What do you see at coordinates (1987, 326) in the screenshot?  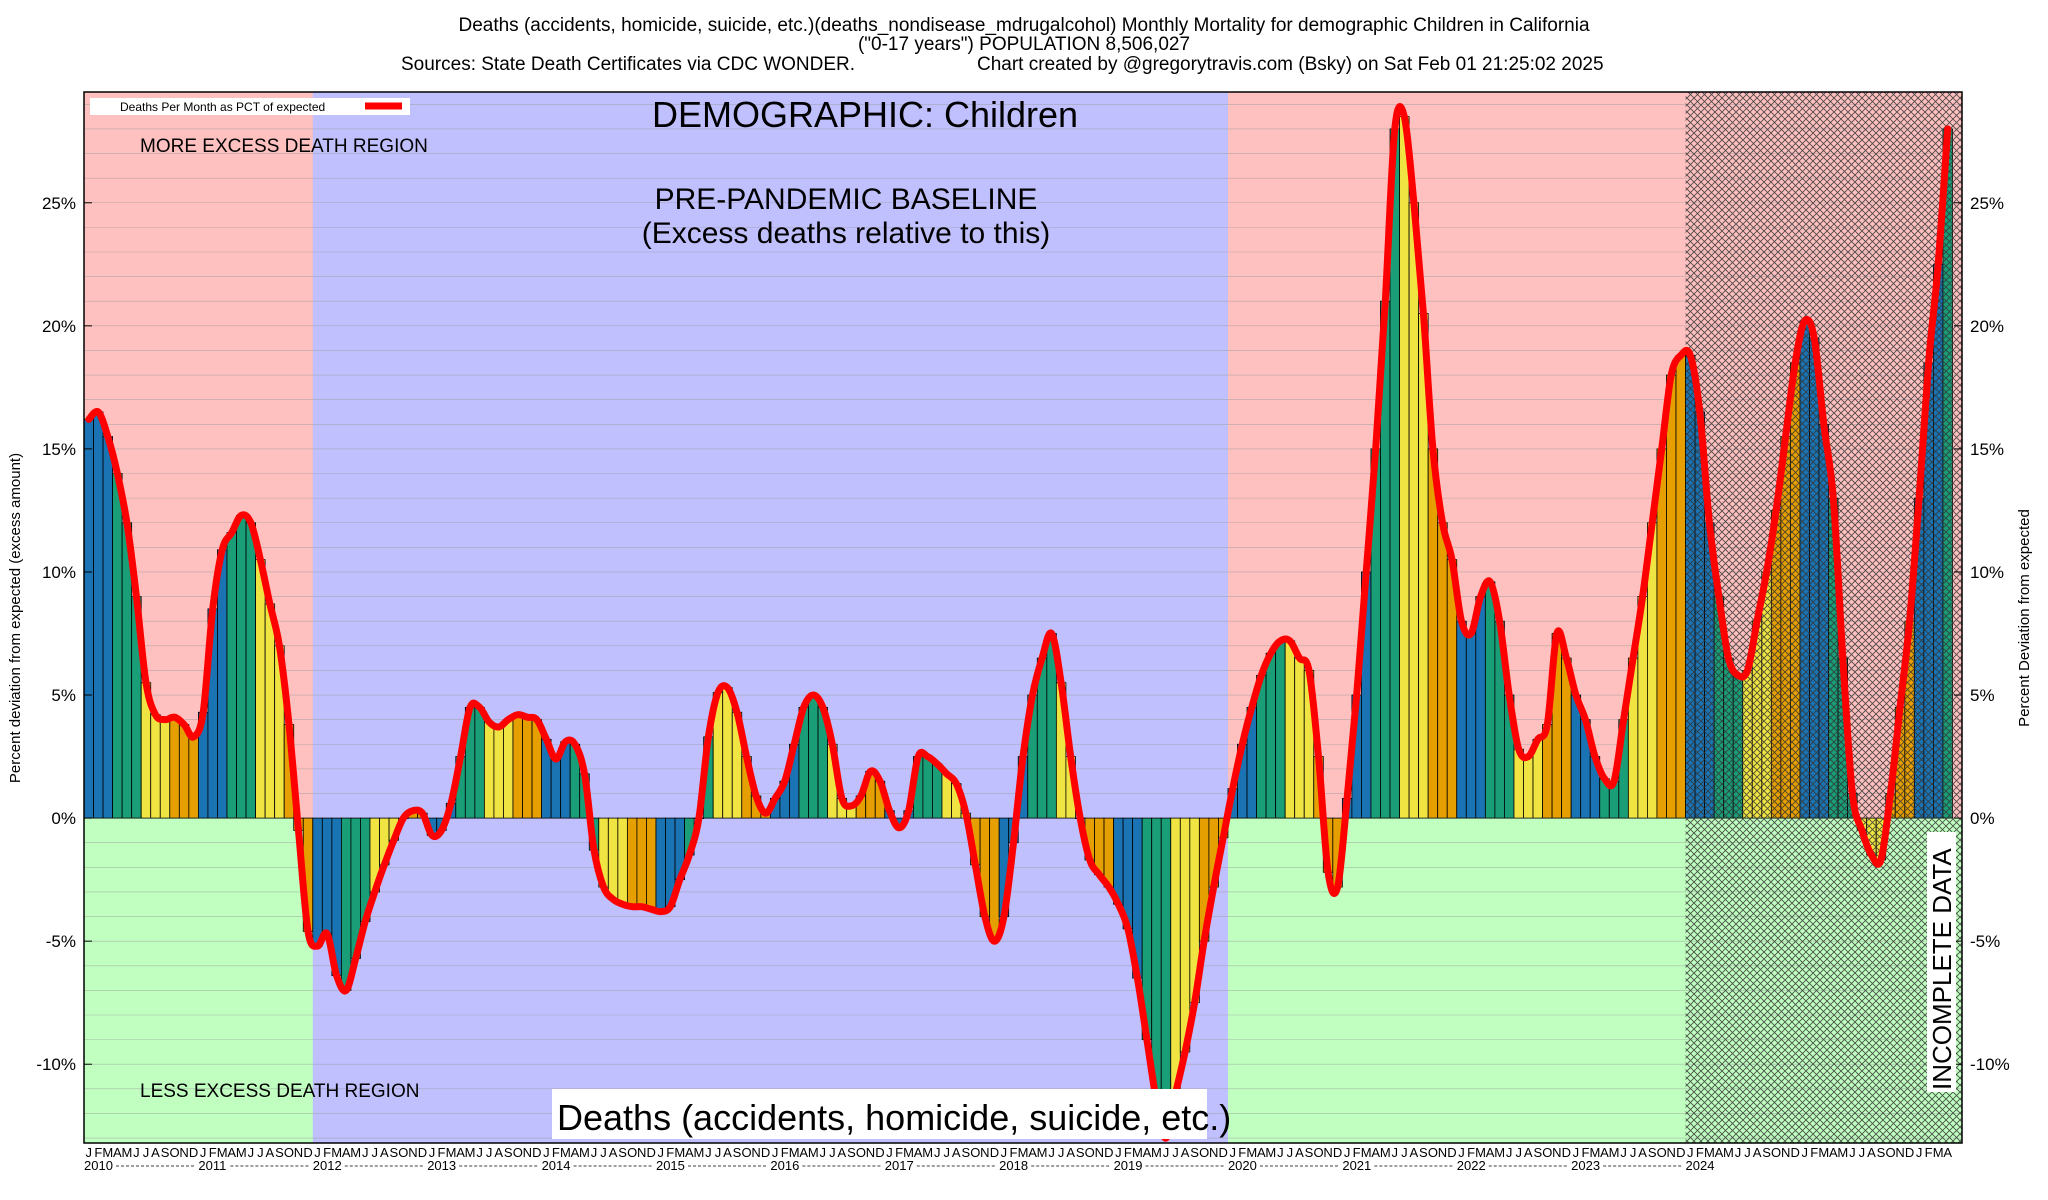 I see `y-tick-label-right: 20%` at bounding box center [1987, 326].